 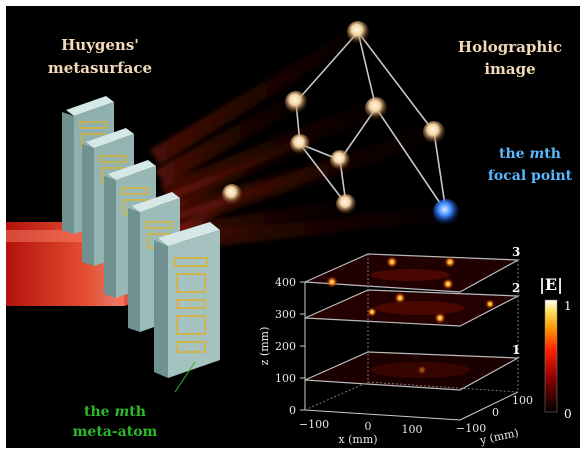 What do you see at coordinates (409, 337) in the screenshot?
I see `plot-axes` at bounding box center [409, 337].